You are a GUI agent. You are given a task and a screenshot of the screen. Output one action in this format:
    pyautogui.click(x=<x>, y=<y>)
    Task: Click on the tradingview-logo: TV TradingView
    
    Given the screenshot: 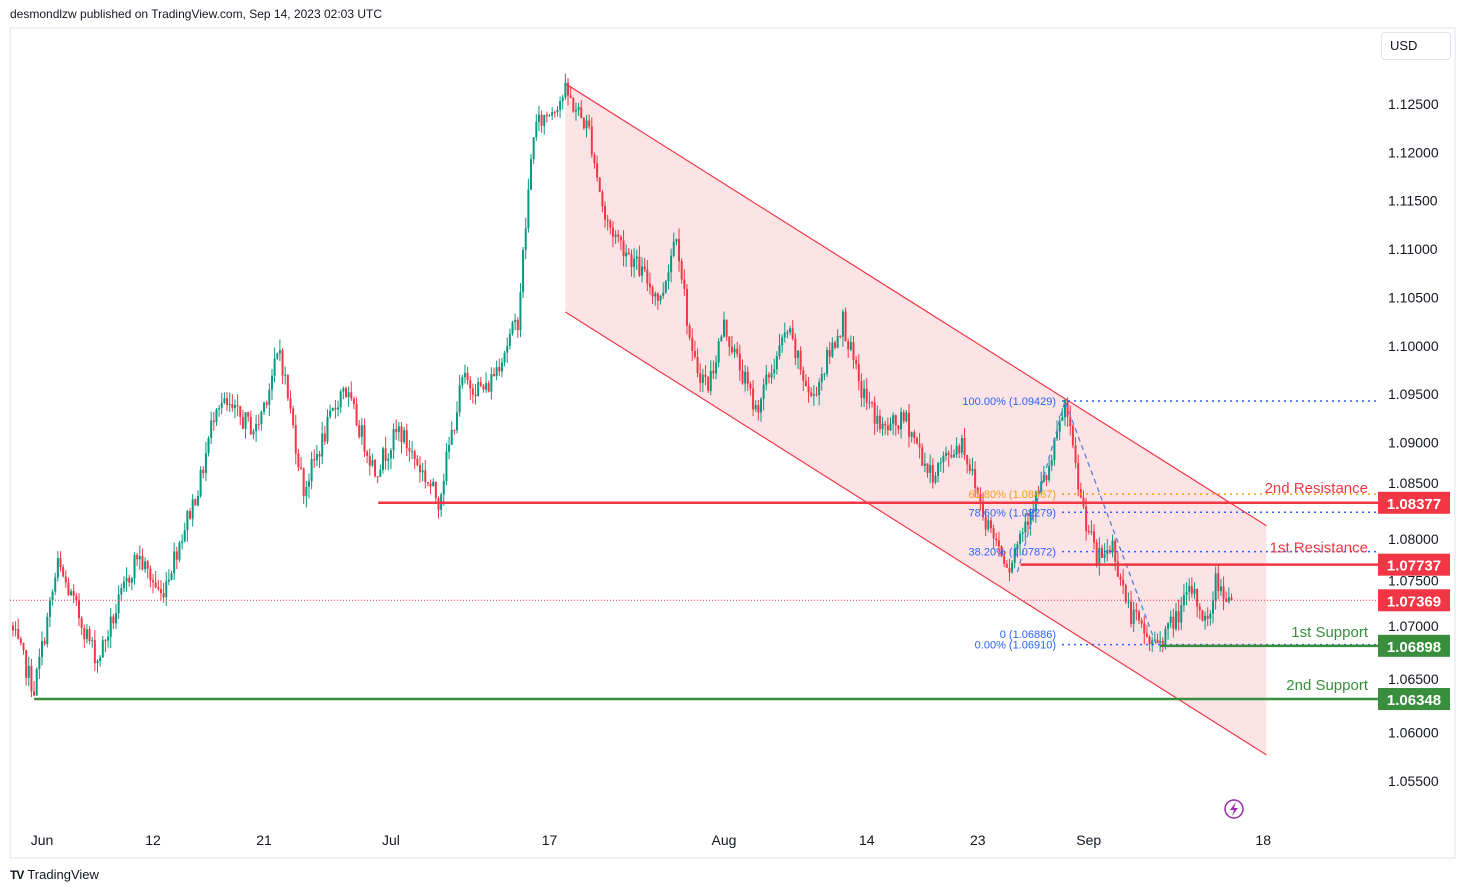 What is the action you would take?
    pyautogui.click(x=54, y=874)
    